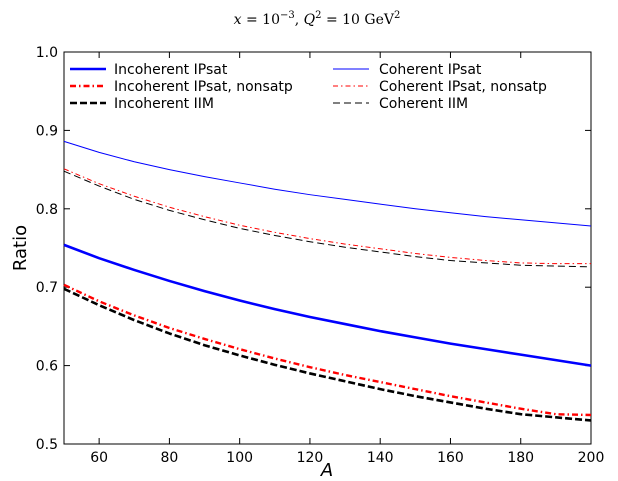 This screenshot has height=481, width=618. I want to click on x-tick-label: 120, so click(310, 458).